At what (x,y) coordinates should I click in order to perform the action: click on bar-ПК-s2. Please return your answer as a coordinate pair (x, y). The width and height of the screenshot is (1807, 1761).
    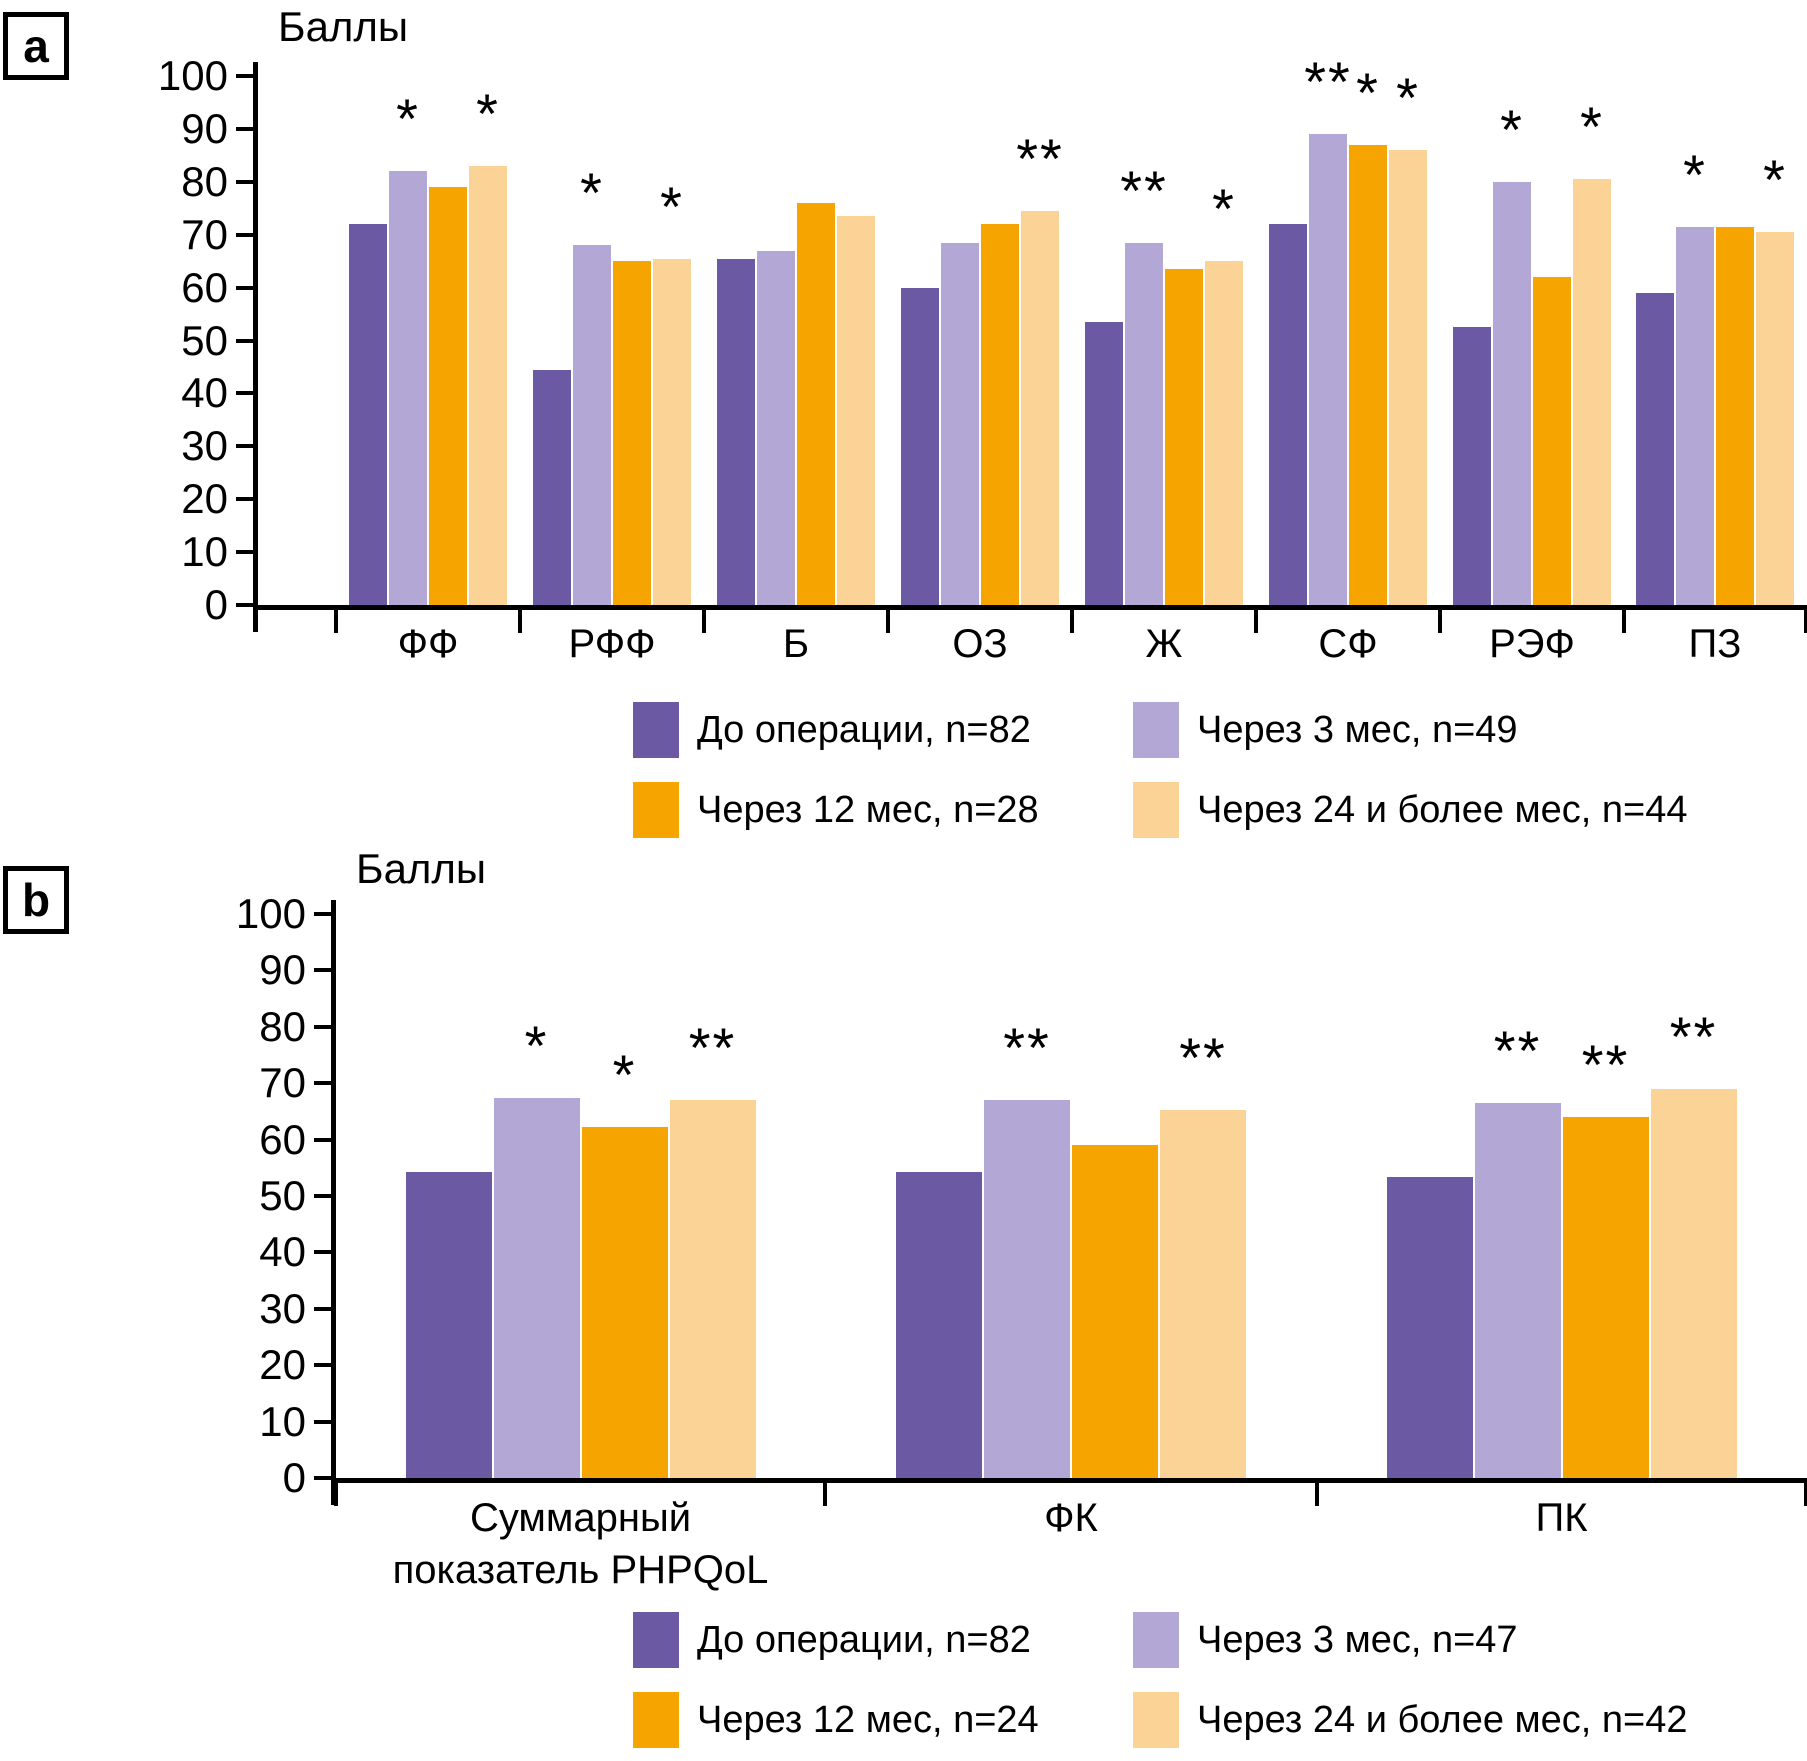
    Looking at the image, I should click on (1605, 1297).